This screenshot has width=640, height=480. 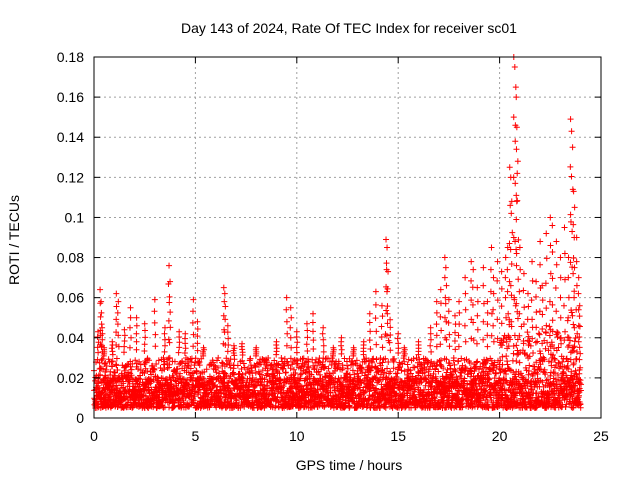 I want to click on y-tick-label: 0.16, so click(x=70, y=97).